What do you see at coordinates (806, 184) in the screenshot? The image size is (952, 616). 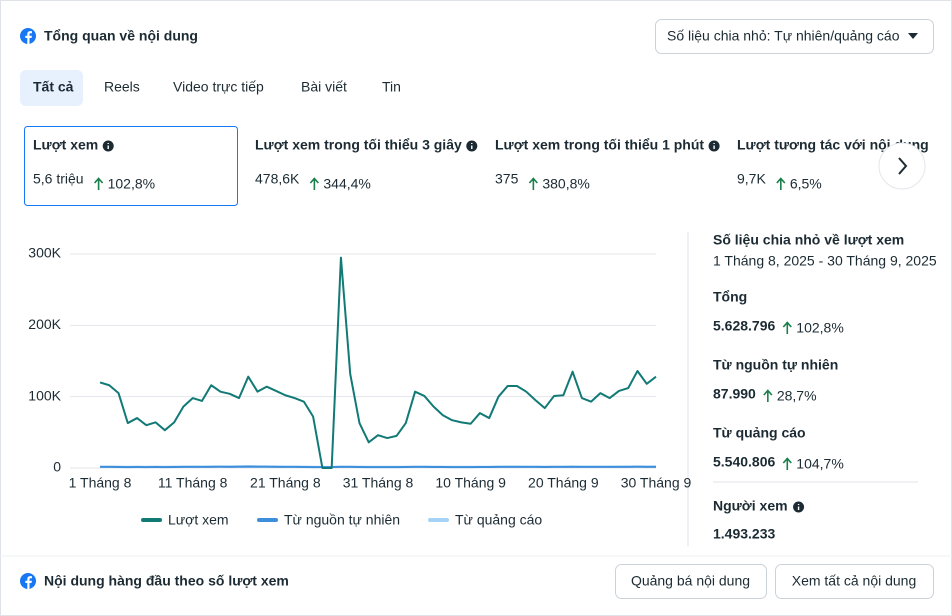 I see `metric-change: 6,5%` at bounding box center [806, 184].